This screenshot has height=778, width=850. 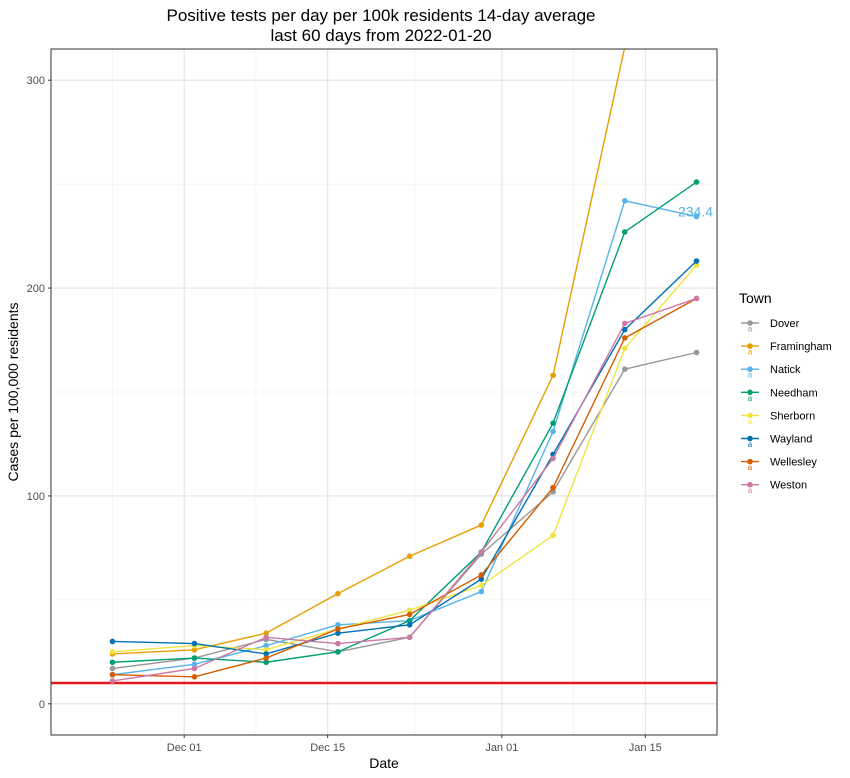 I want to click on y-axis: 0 100 200 300, so click(x=39, y=393).